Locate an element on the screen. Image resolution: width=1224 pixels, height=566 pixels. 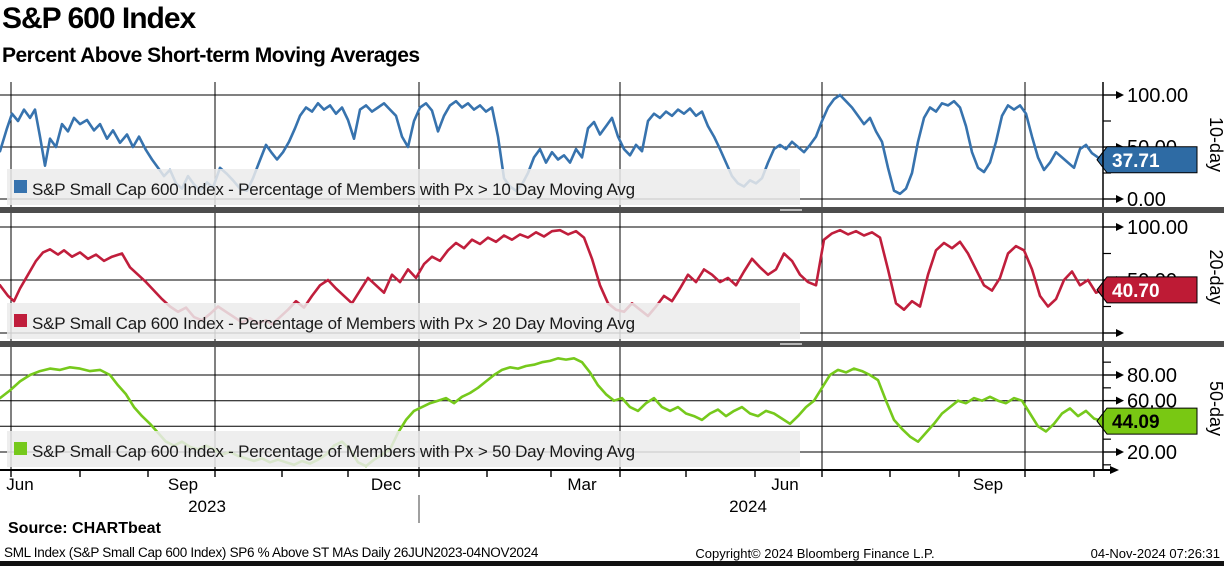
x-axis-label: Dec is located at coordinates (386, 484).